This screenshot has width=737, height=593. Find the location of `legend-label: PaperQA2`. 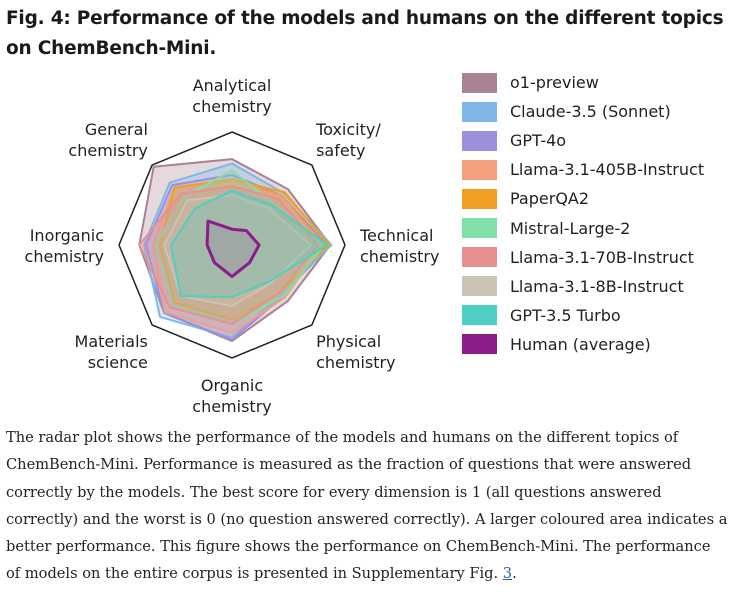

legend-label: PaperQA2 is located at coordinates (550, 199).